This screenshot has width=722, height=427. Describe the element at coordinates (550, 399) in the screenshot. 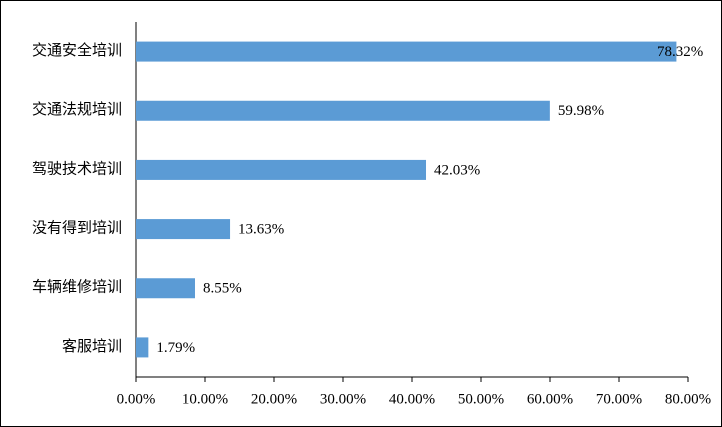

I see `x-tick-label: 60.00%` at that location.